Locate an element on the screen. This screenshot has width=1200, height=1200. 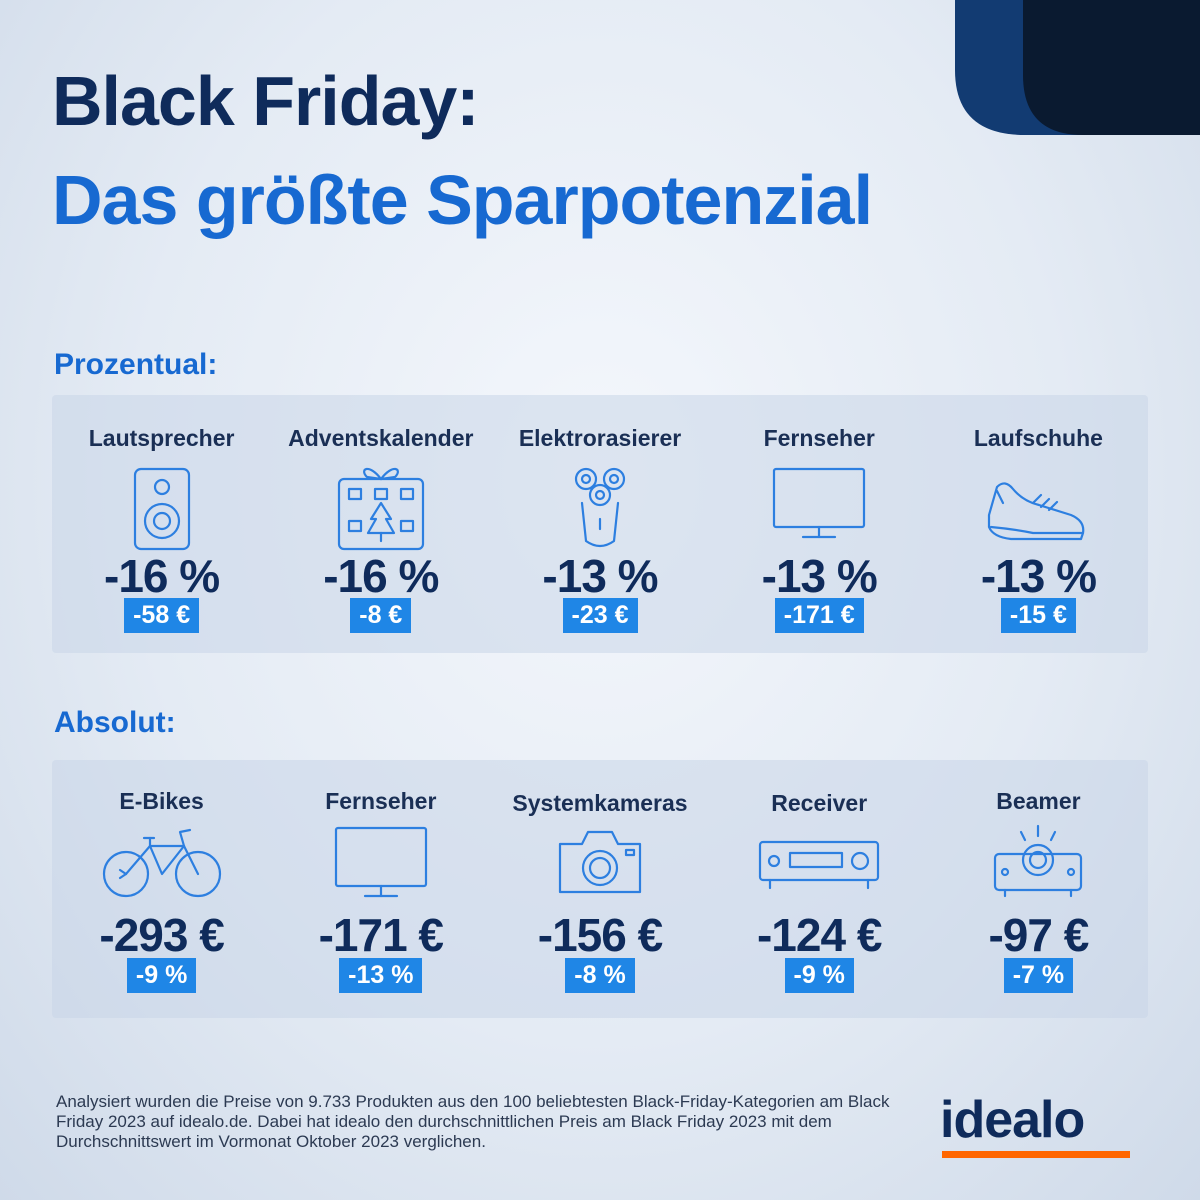
percent-item-electric-shaver: Elektrorasierer -13 % -23 € is located at coordinates (599, 524).